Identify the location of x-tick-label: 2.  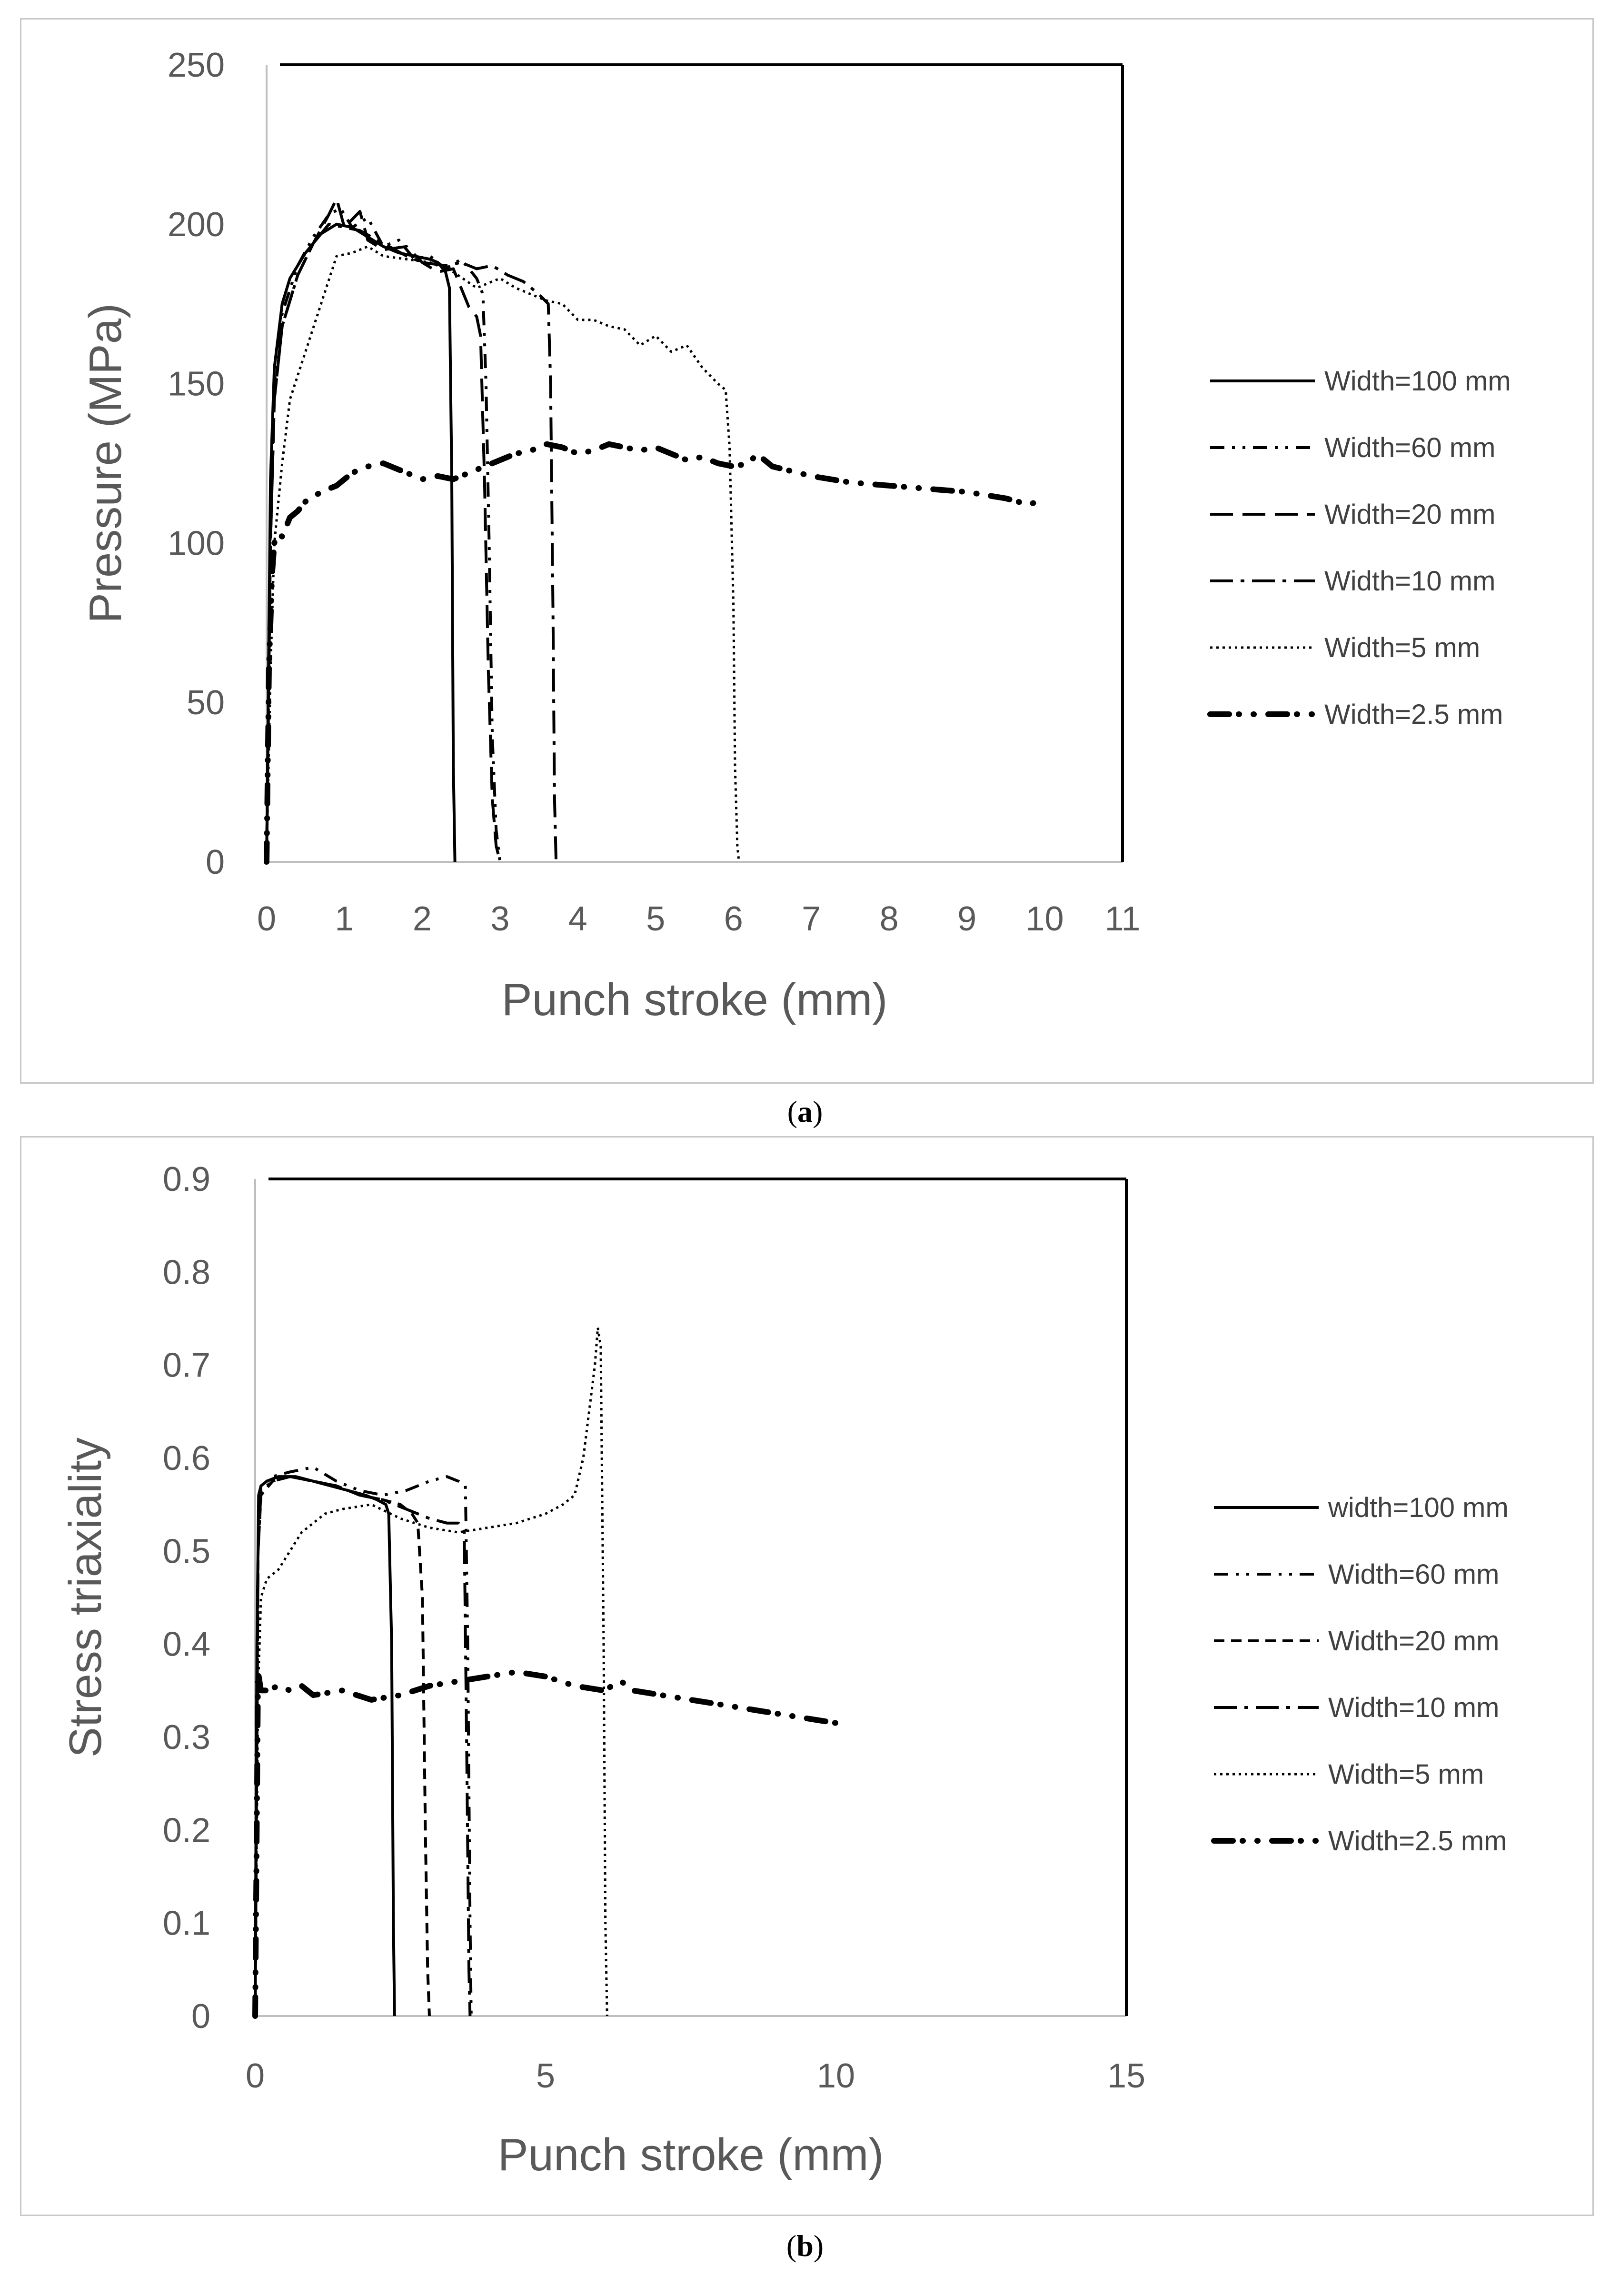
(422, 919).